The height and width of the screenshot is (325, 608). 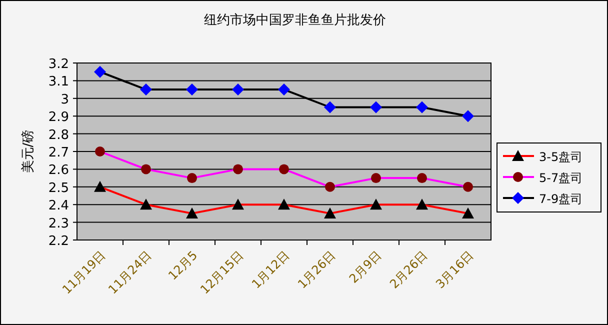 I want to click on legend-label: 5-7盘司, so click(x=561, y=178).